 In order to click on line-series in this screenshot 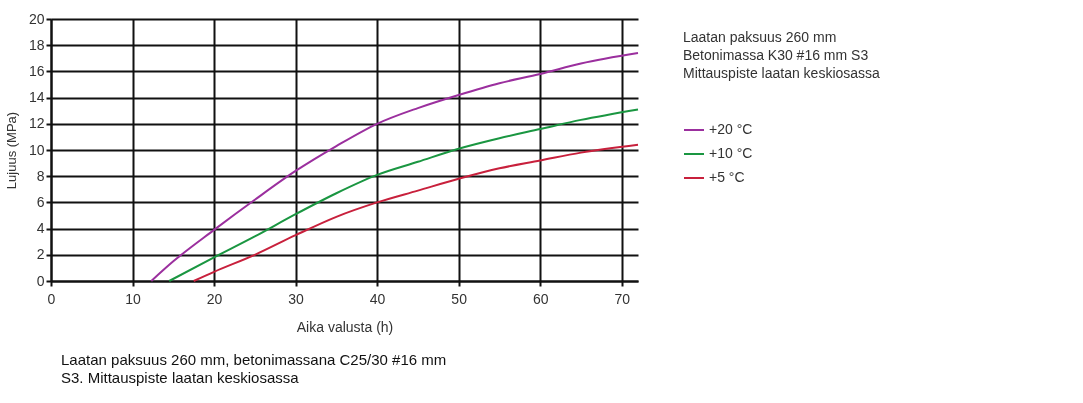, I will do `click(415, 212)`.